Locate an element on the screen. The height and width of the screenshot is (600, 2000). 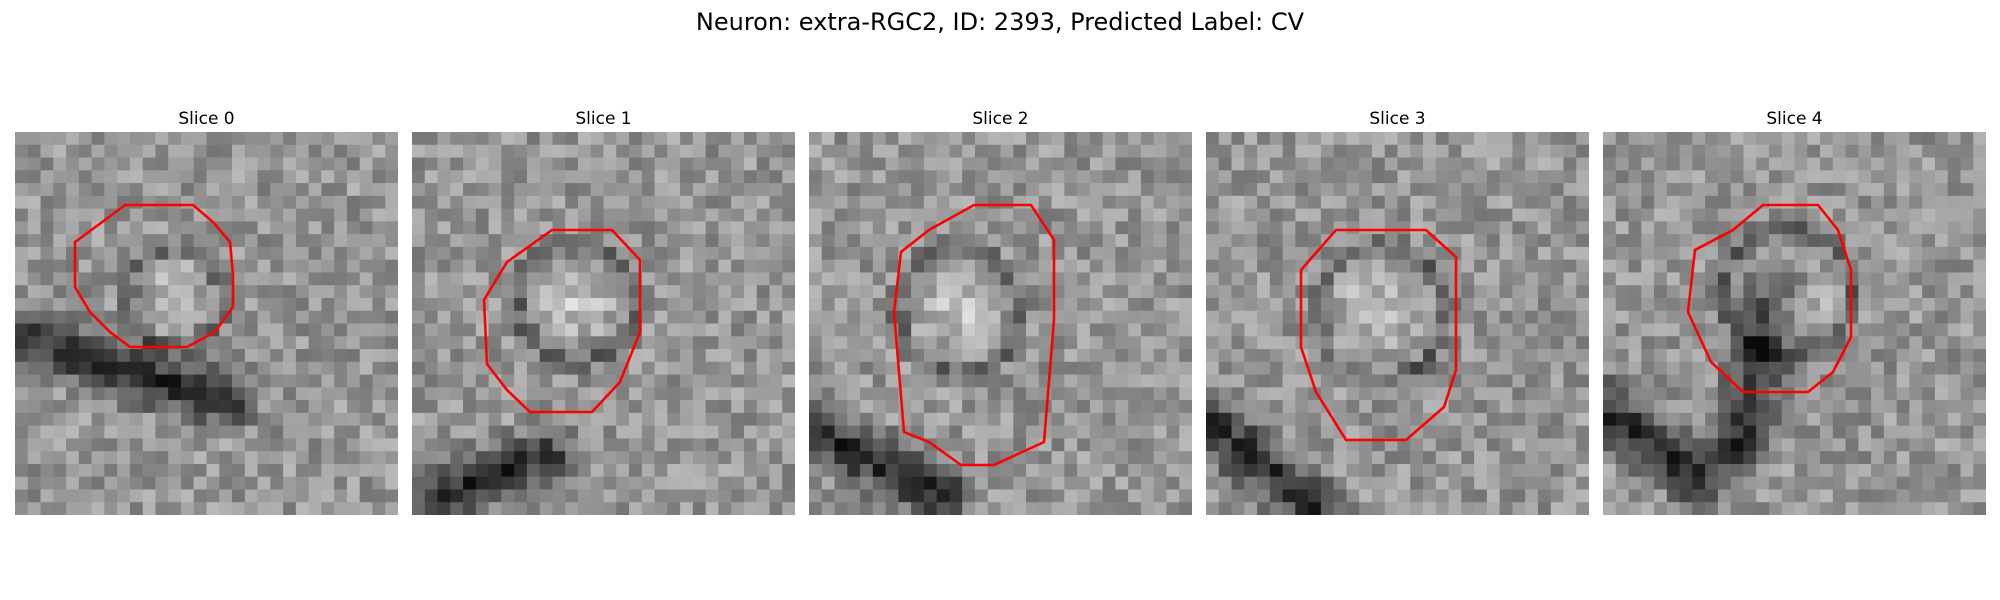
slice-title-2: Slice 2 is located at coordinates (1000, 119).